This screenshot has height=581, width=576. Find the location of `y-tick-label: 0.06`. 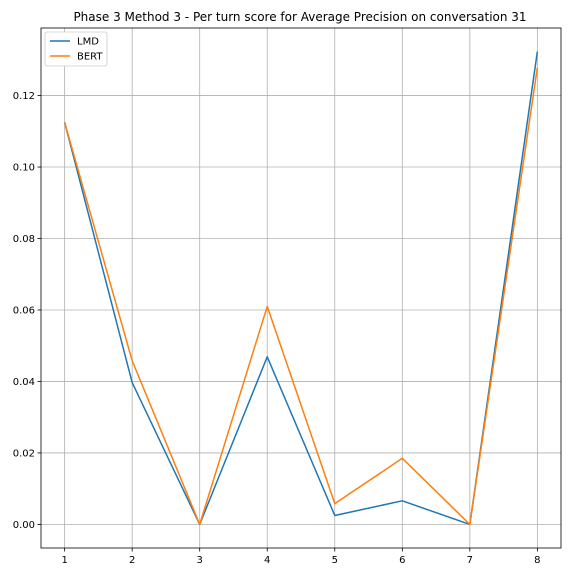

y-tick-label: 0.06 is located at coordinates (24, 310).